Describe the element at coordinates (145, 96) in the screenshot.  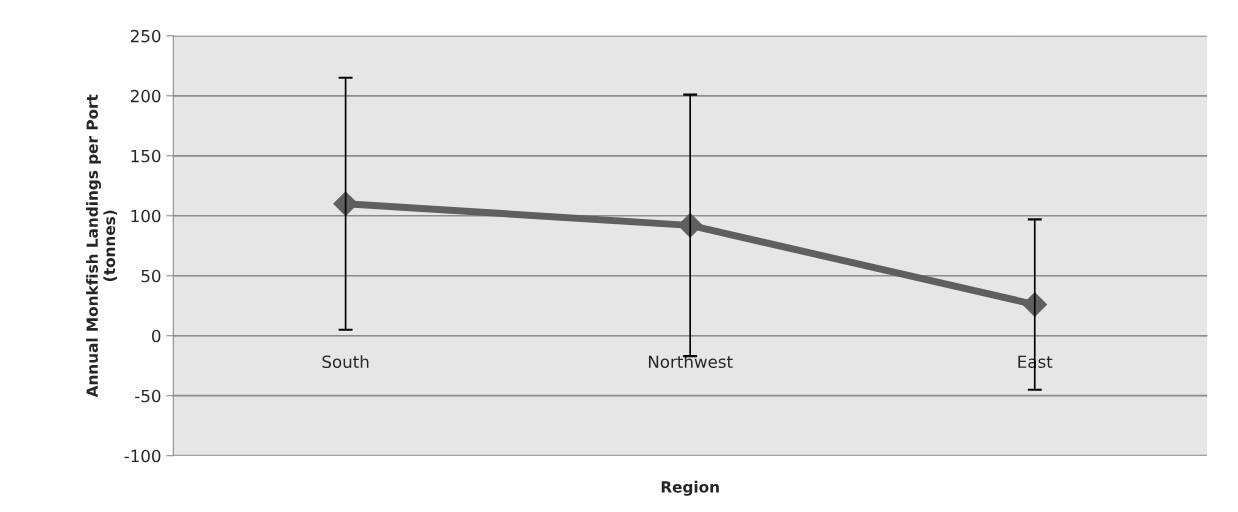
I see `y-tick-label: 200` at that location.